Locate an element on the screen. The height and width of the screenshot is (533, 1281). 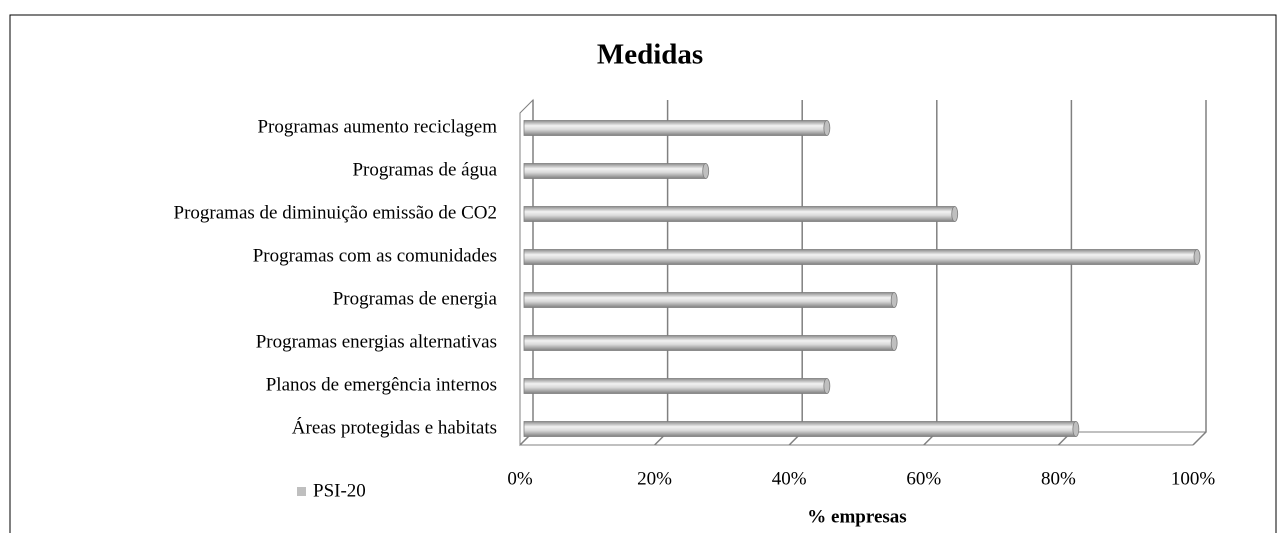
legend-label: PSI-20 is located at coordinates (339, 490).